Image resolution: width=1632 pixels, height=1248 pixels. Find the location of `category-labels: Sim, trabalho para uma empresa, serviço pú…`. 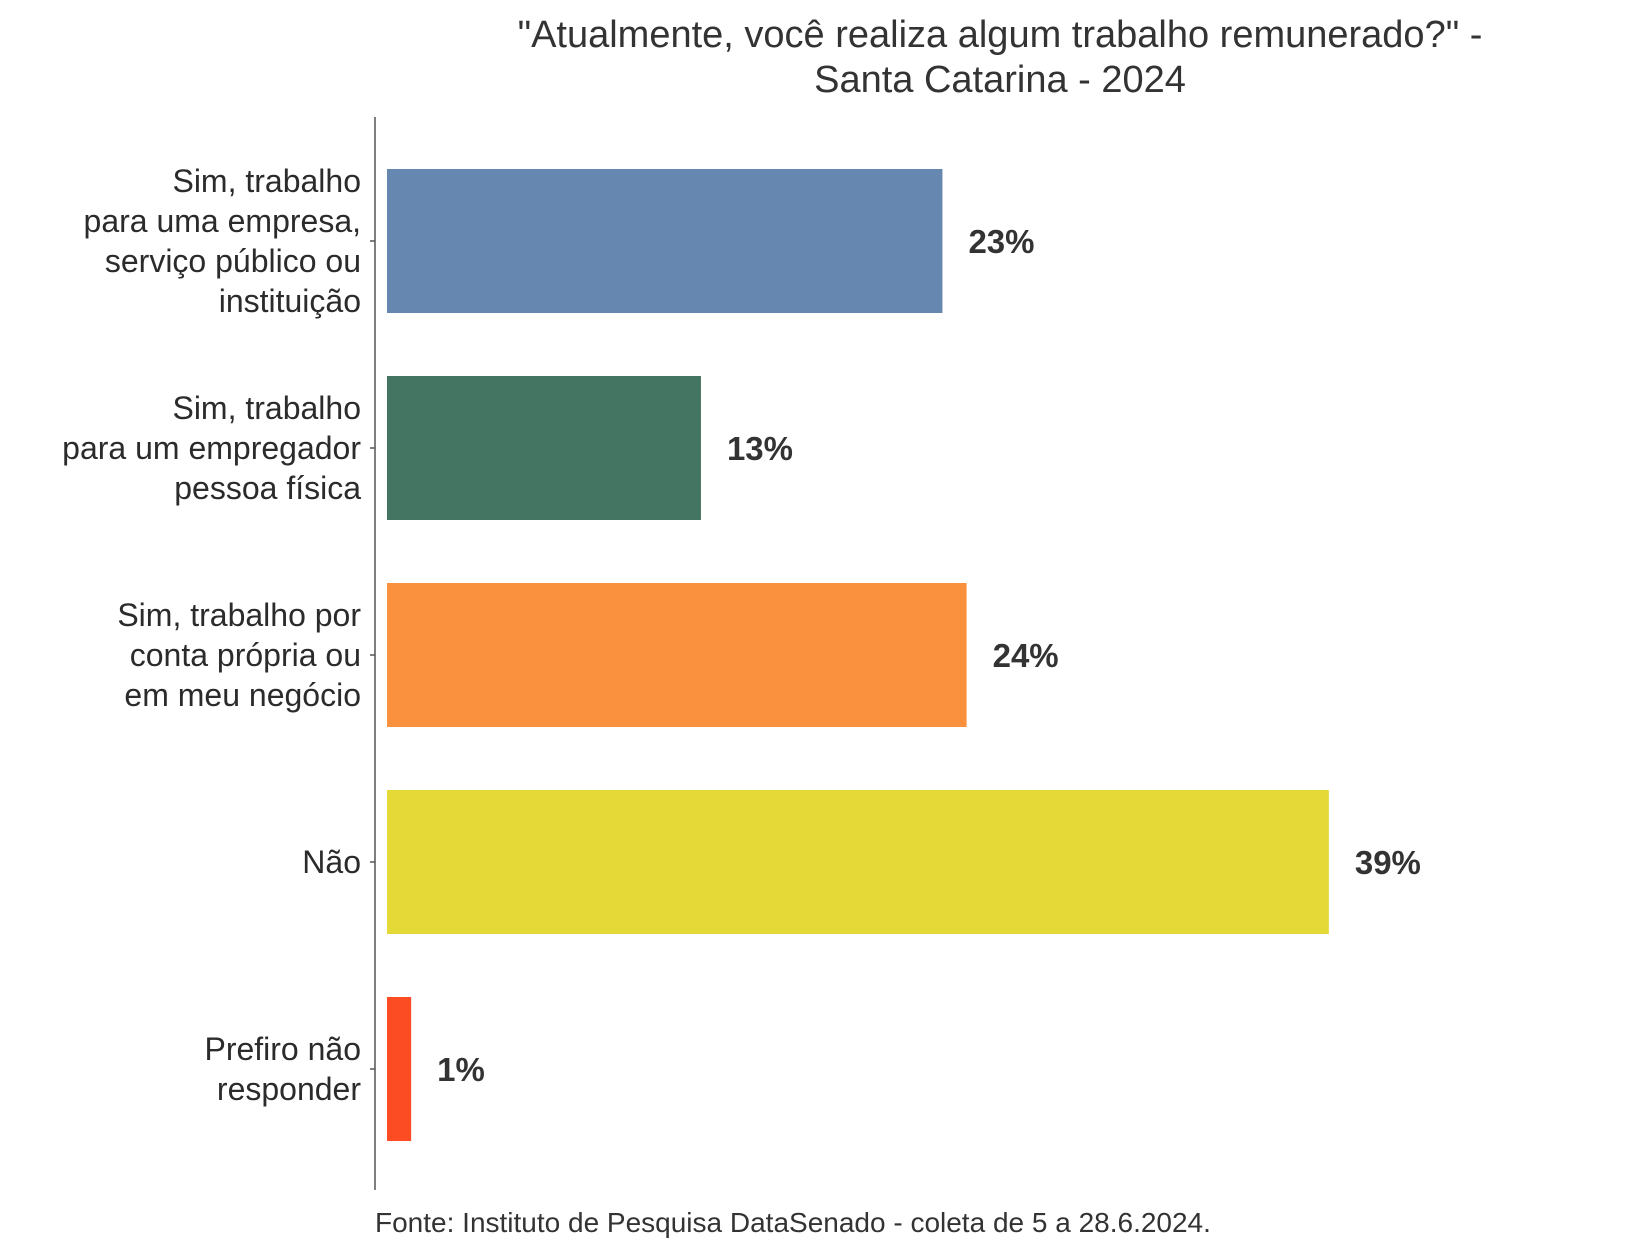

category-labels: Sim, trabalho para uma empresa, serviço pú… is located at coordinates (211, 635).